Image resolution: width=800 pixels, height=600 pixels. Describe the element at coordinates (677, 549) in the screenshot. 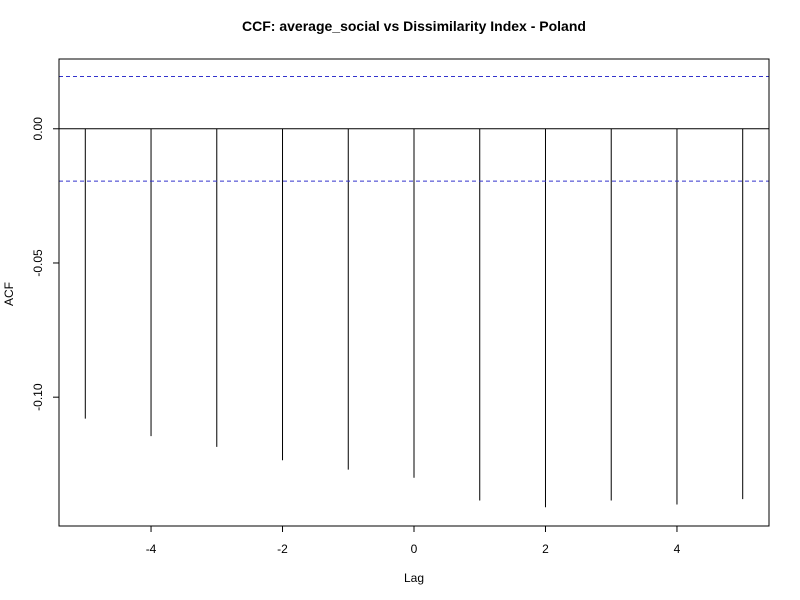

I see `x-tick-label: 4` at that location.